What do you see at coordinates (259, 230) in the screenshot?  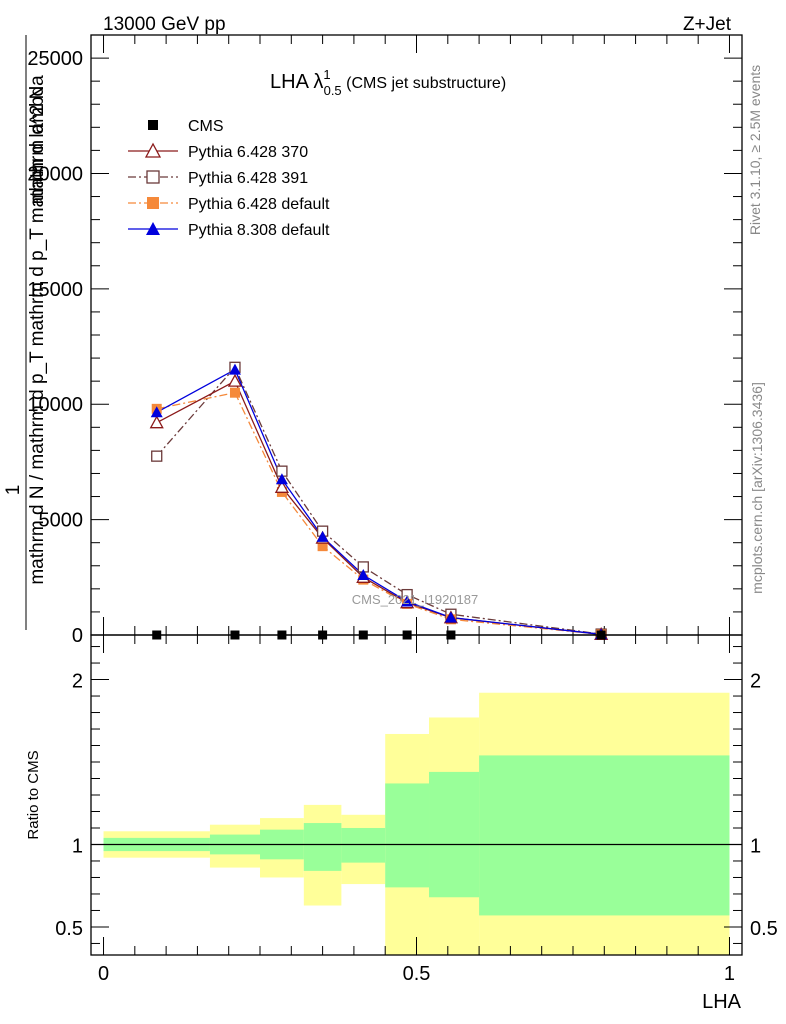 I see `legend-label: Pythia 8.308 default` at bounding box center [259, 230].